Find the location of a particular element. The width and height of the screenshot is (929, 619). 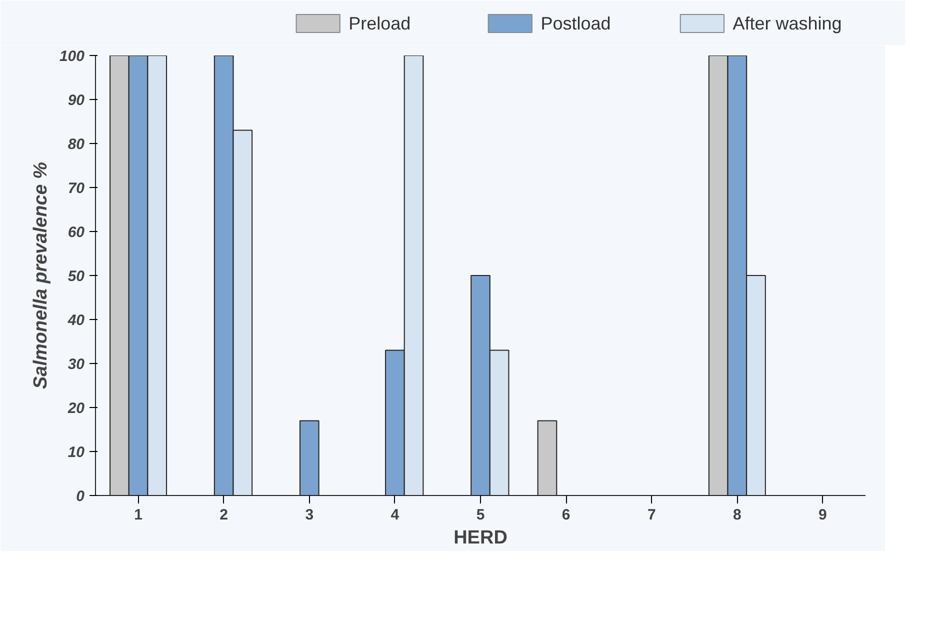

legend-label: Preload is located at coordinates (379, 24).